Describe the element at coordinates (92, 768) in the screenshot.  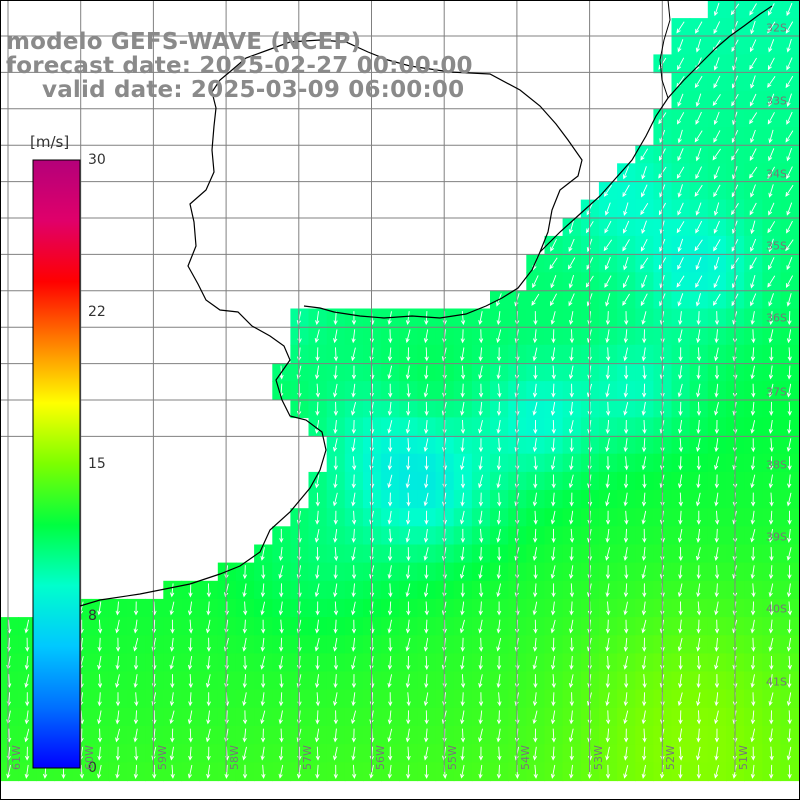
I see `colorbar-tick-0: 0` at that location.